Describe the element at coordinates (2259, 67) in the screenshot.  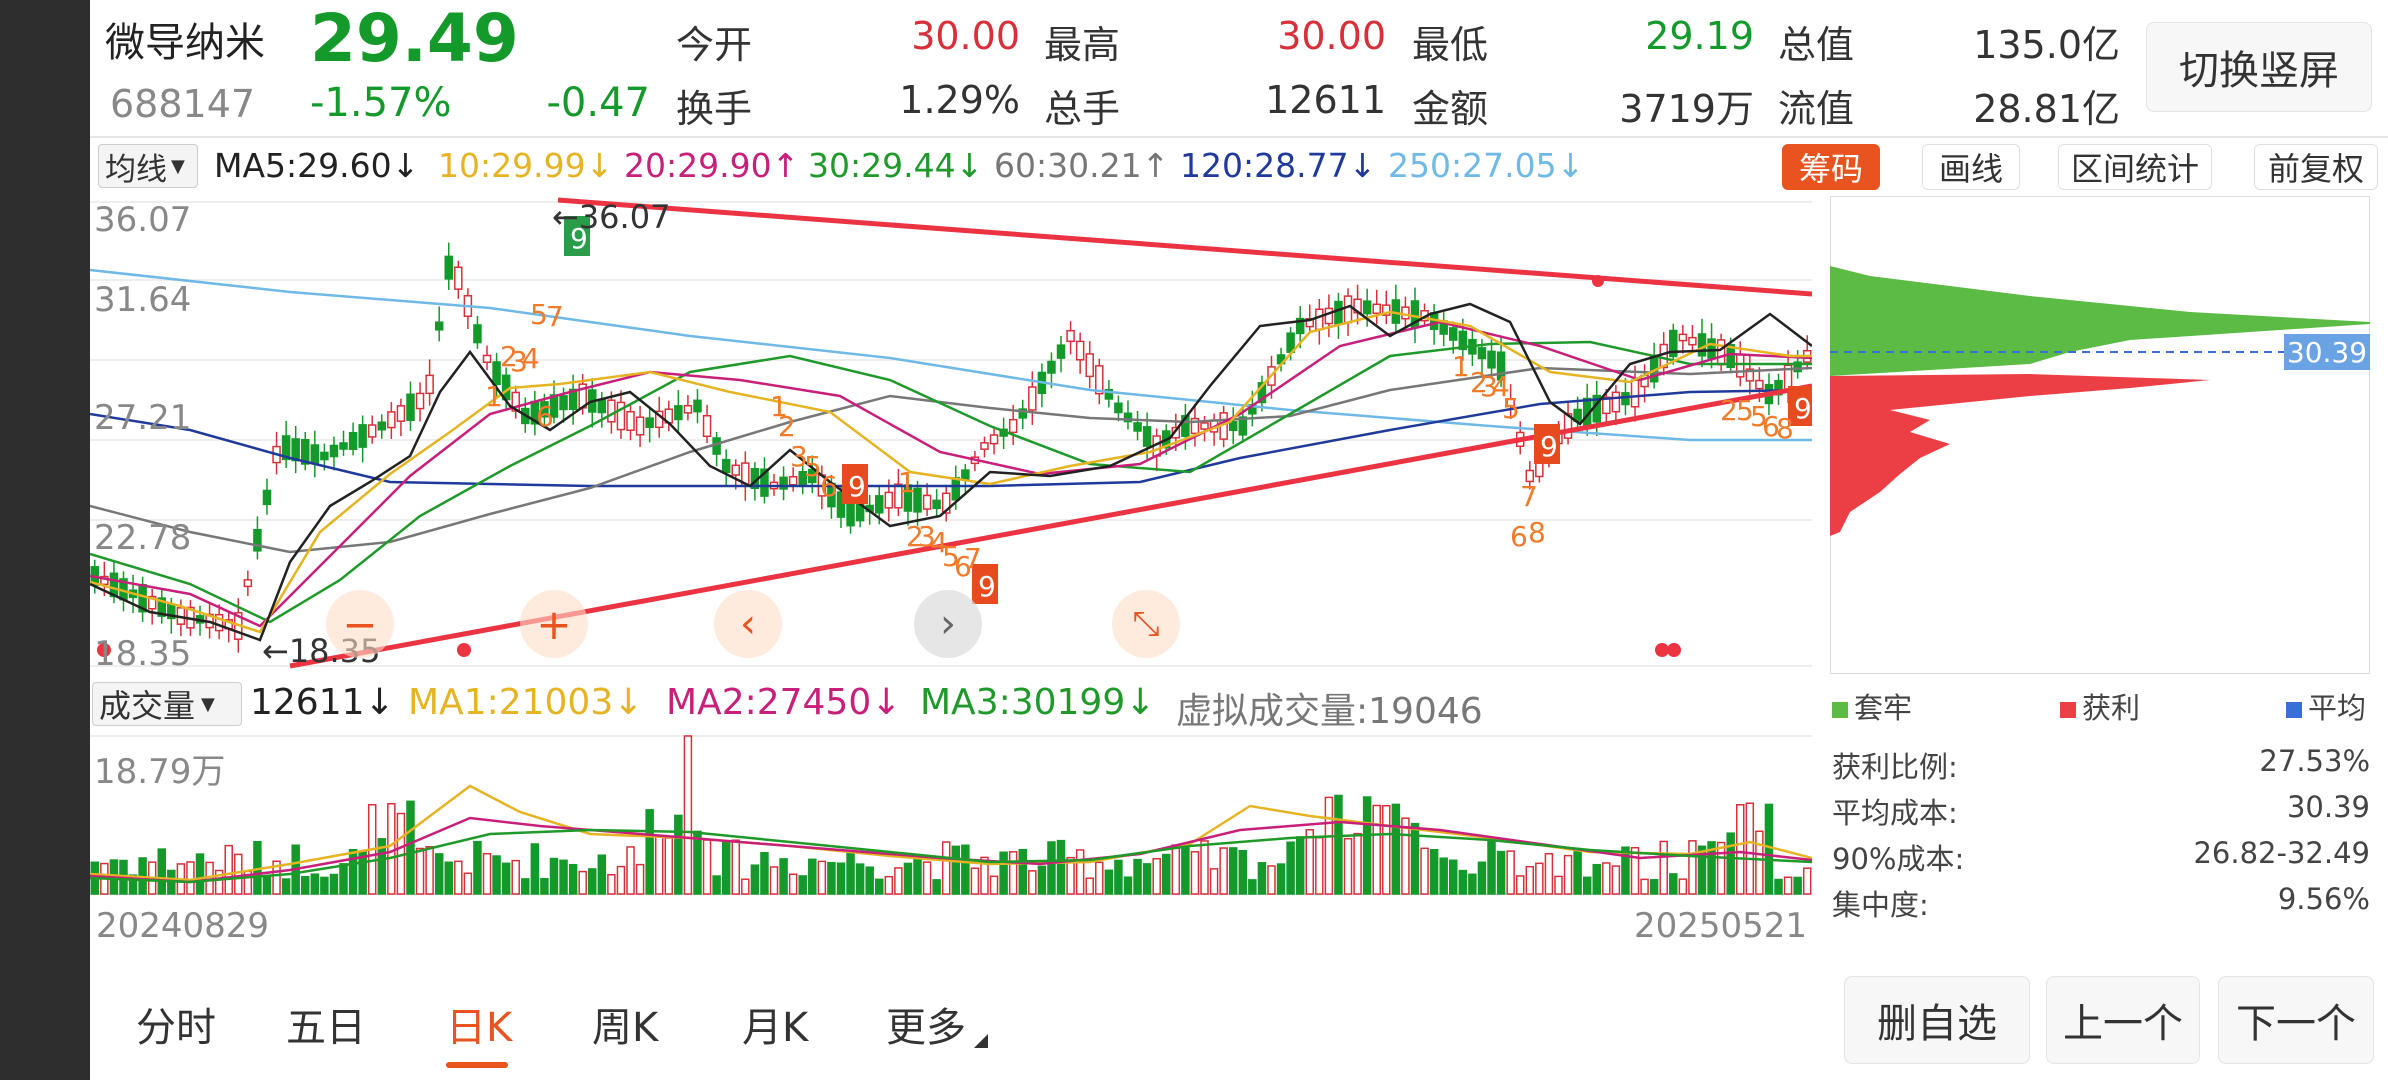
I see `switch-portrait-button: 切换竖屏` at that location.